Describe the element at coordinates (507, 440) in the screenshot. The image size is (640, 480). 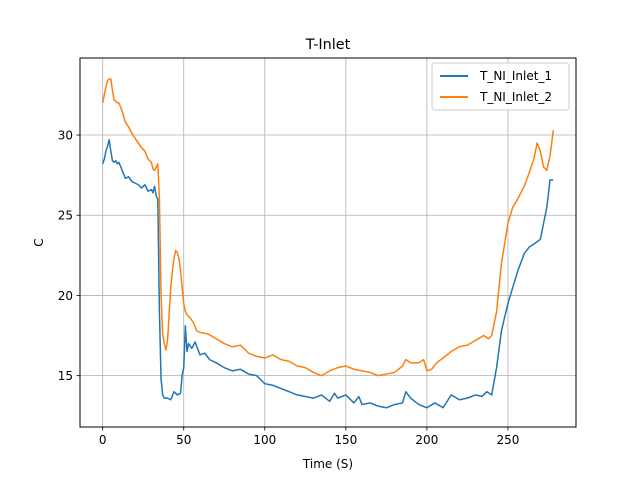
I see `x-tick-label: 250` at that location.